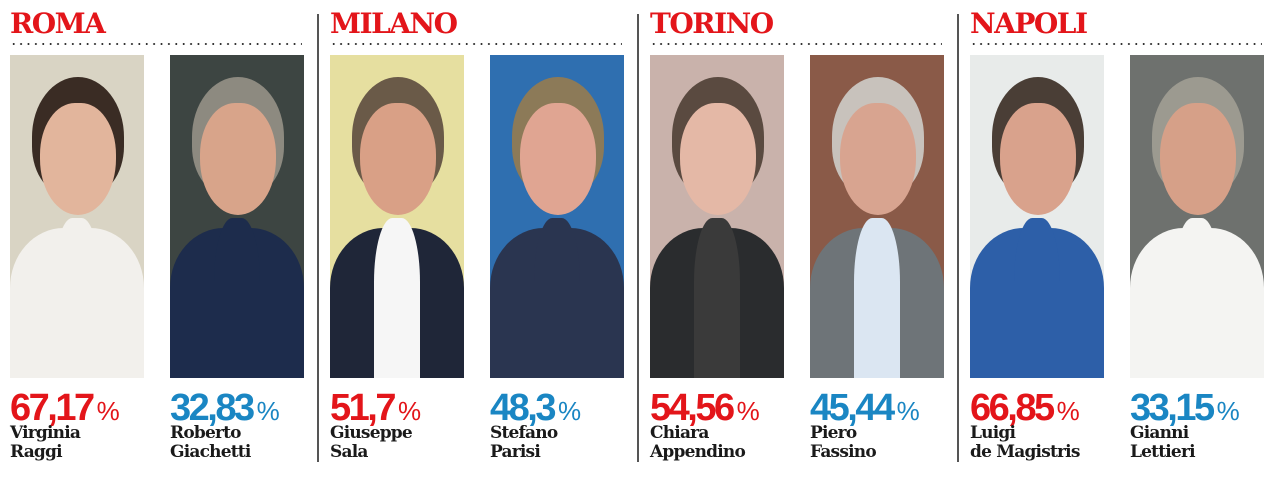  I want to click on candidate-name: Giuseppe Sala, so click(371, 442).